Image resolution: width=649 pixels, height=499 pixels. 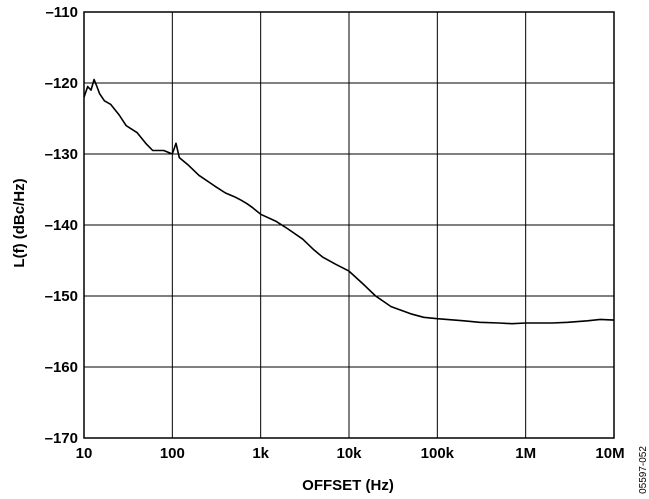 I want to click on y-axis-label: L(f) (dBc/Hz), so click(x=19, y=222).